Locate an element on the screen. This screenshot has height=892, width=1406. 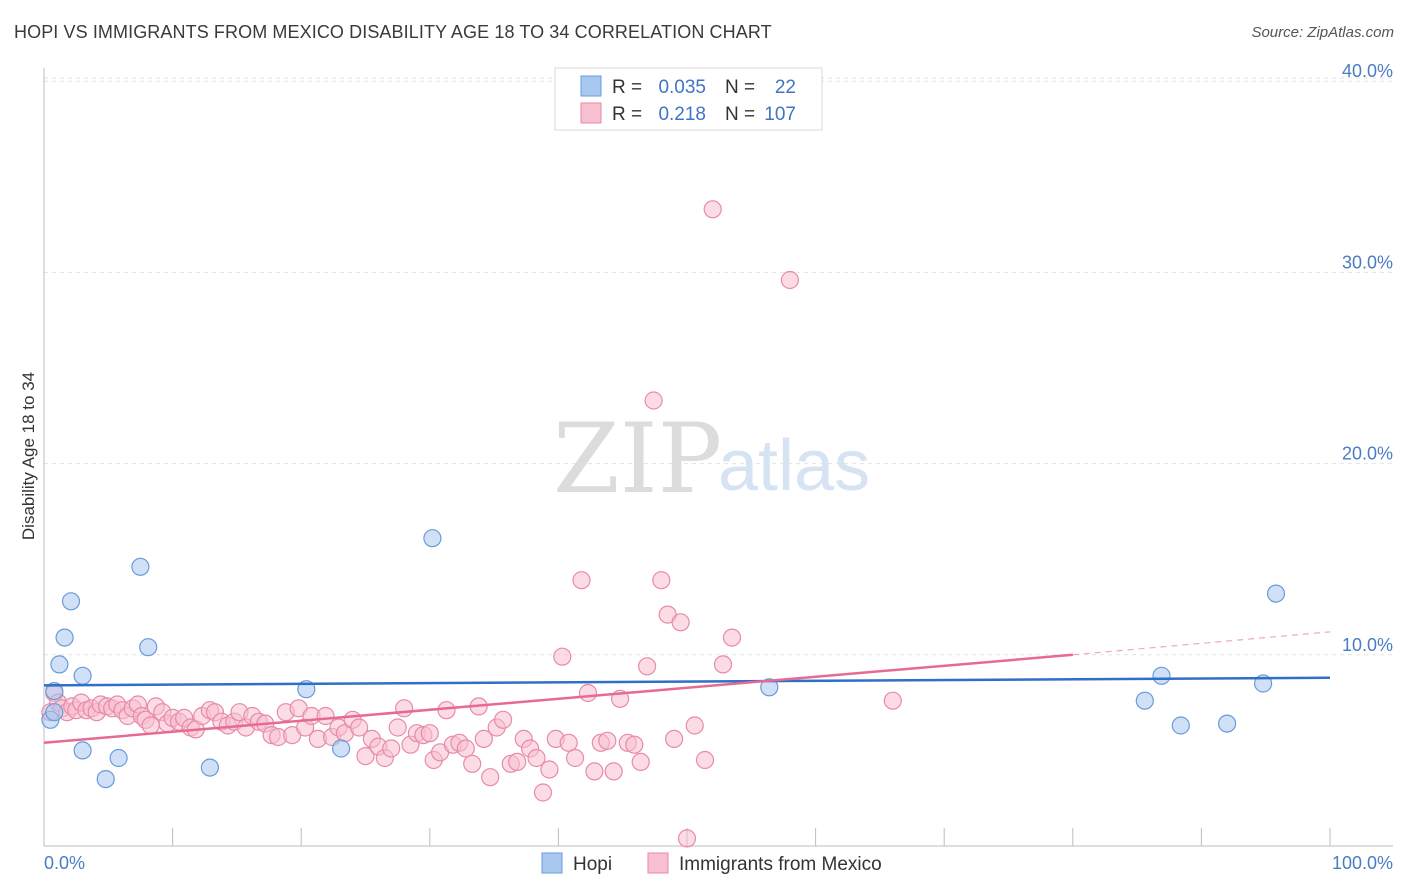
legend-hopi-n-label: N = is located at coordinates (740, 87).